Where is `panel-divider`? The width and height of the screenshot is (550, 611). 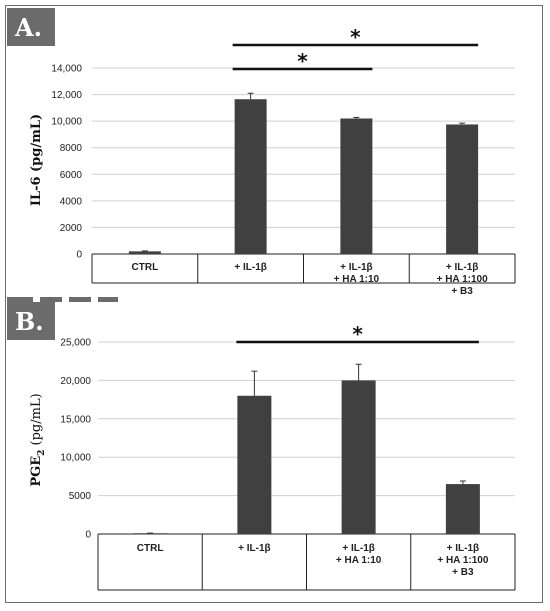
panel-divider is located at coordinates (62, 299).